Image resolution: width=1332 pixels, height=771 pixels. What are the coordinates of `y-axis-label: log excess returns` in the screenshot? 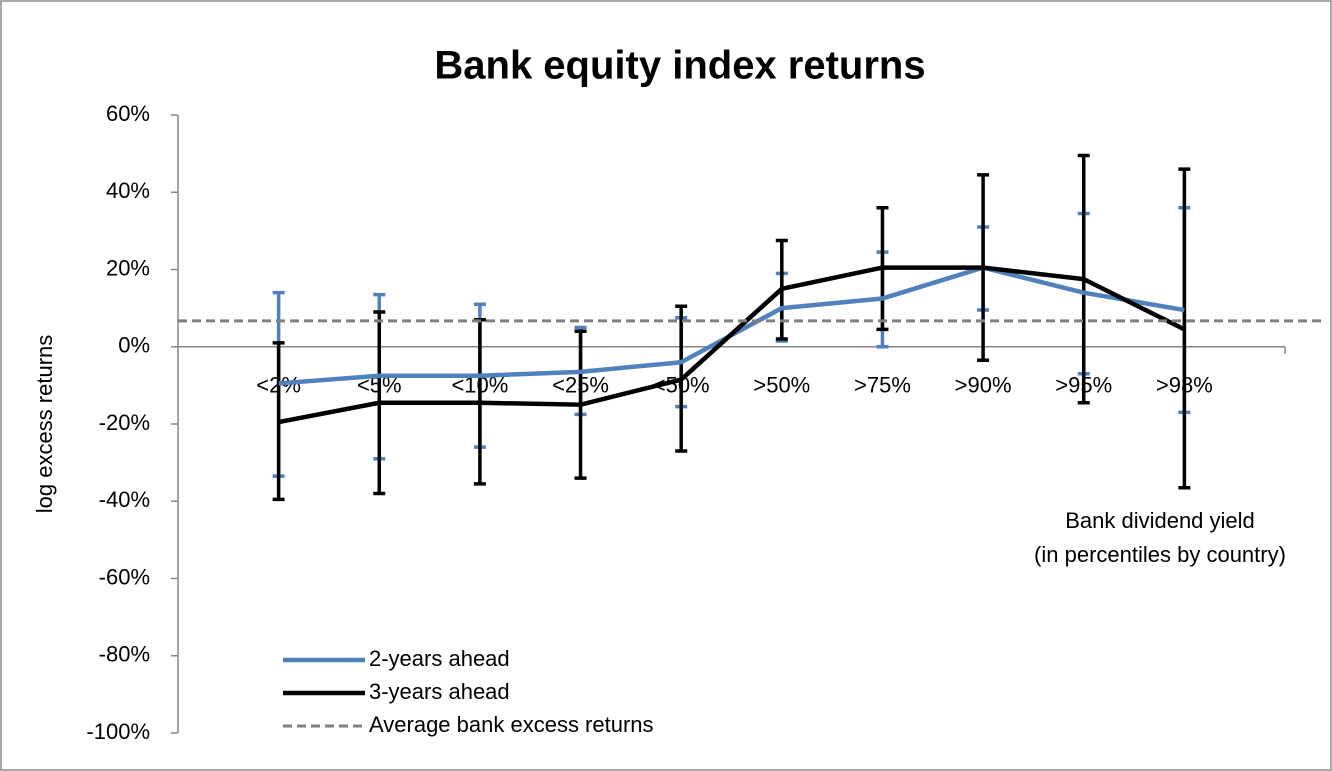 It's located at (44, 424).